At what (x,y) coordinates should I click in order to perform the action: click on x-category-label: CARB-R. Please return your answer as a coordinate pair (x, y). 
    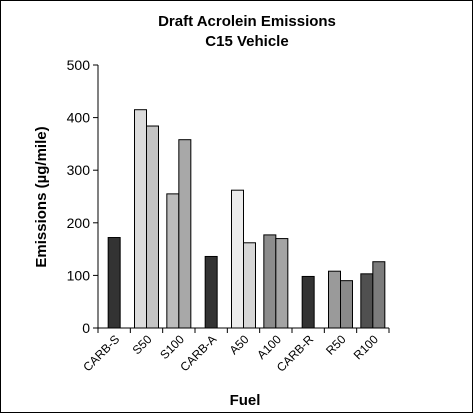
    Looking at the image, I should click on (295, 353).